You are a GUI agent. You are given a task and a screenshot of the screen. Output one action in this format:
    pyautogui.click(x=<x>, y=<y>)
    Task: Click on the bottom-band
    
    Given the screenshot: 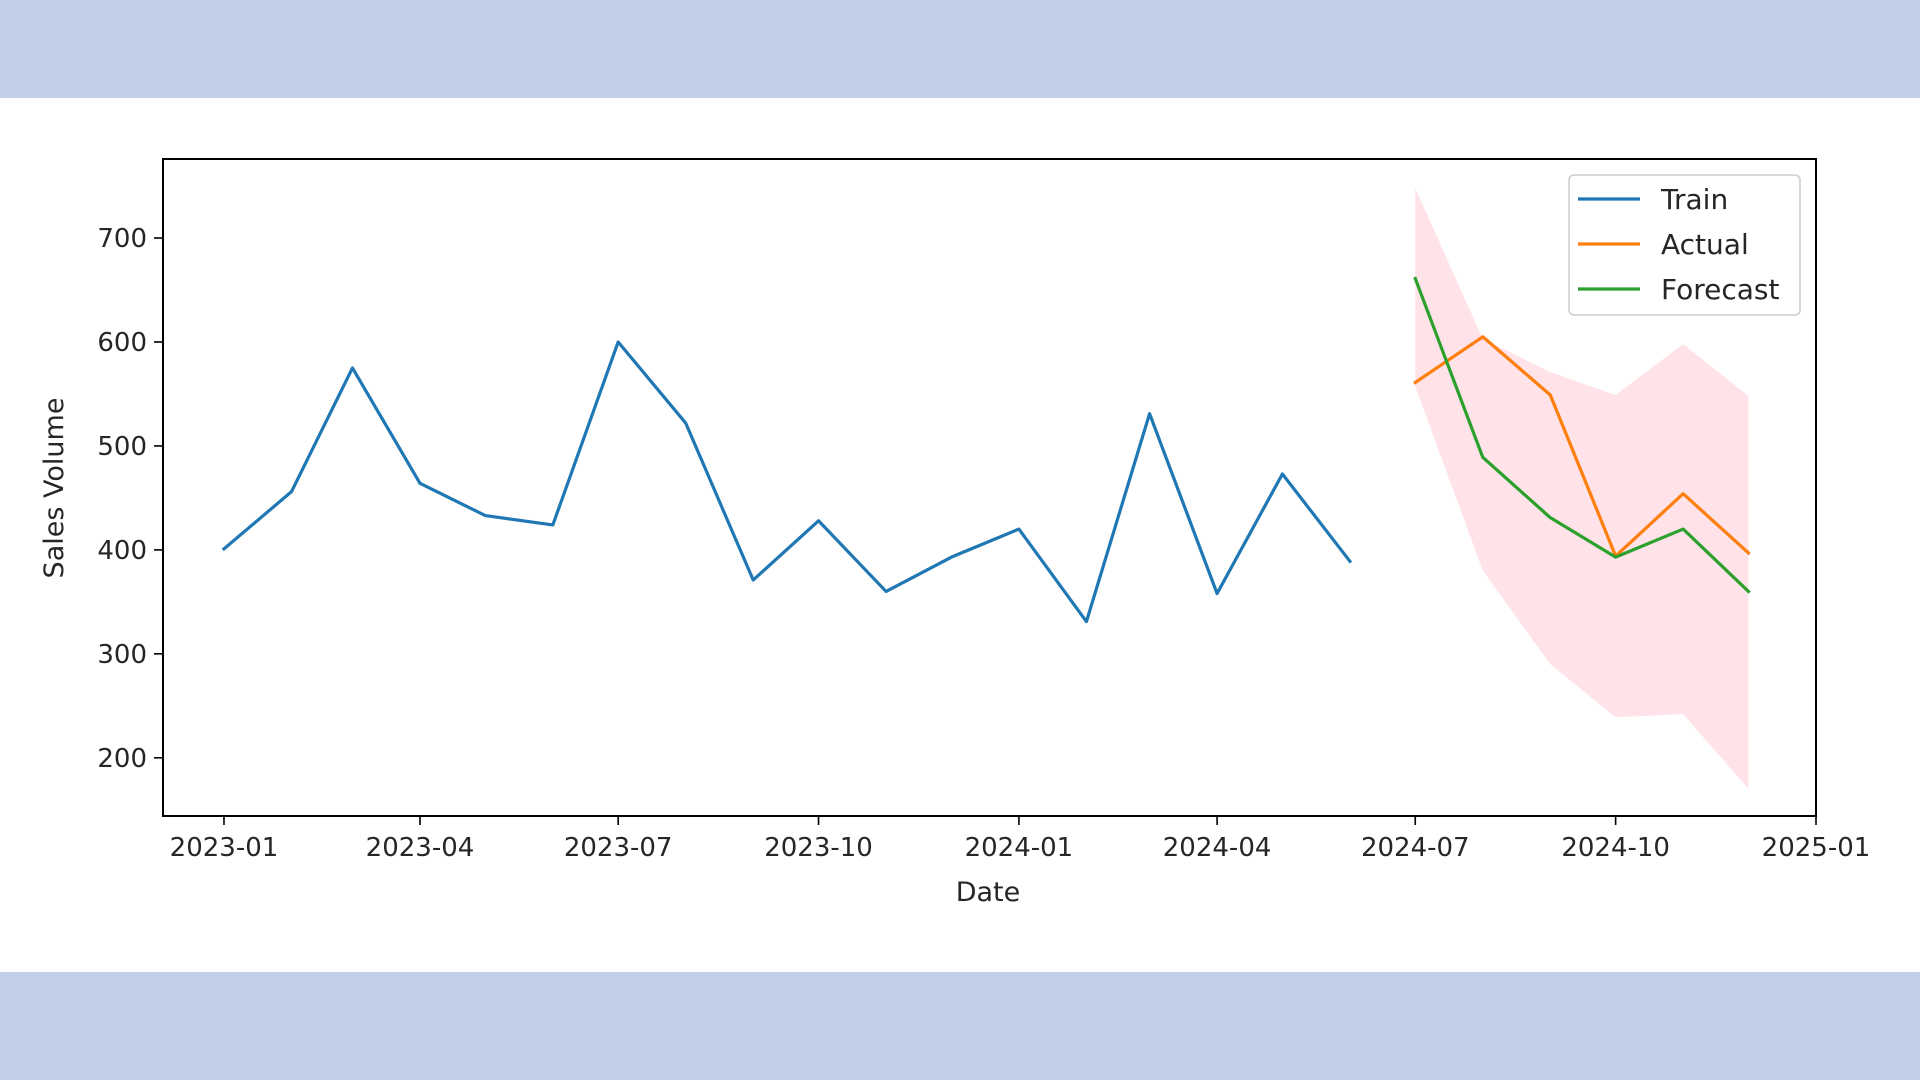 What is the action you would take?
    pyautogui.click(x=960, y=1026)
    